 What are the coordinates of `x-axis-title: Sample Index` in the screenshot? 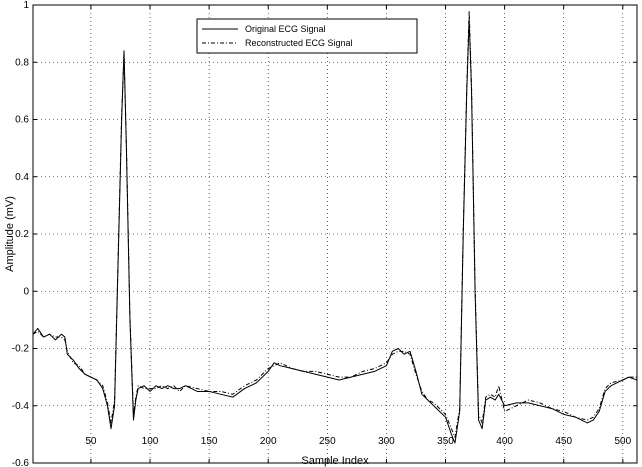 It's located at (335, 461).